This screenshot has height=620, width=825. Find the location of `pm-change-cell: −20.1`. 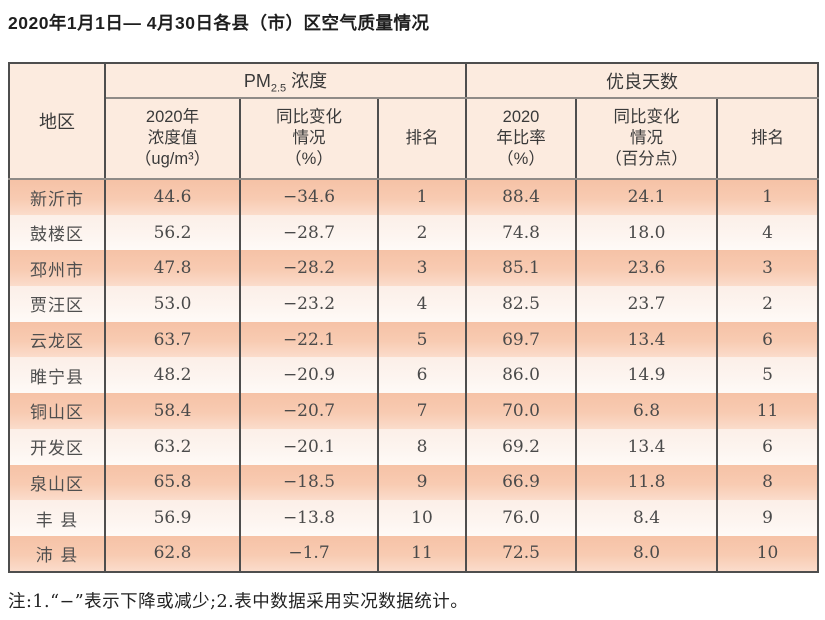

pm-change-cell: −20.1 is located at coordinates (309, 446).